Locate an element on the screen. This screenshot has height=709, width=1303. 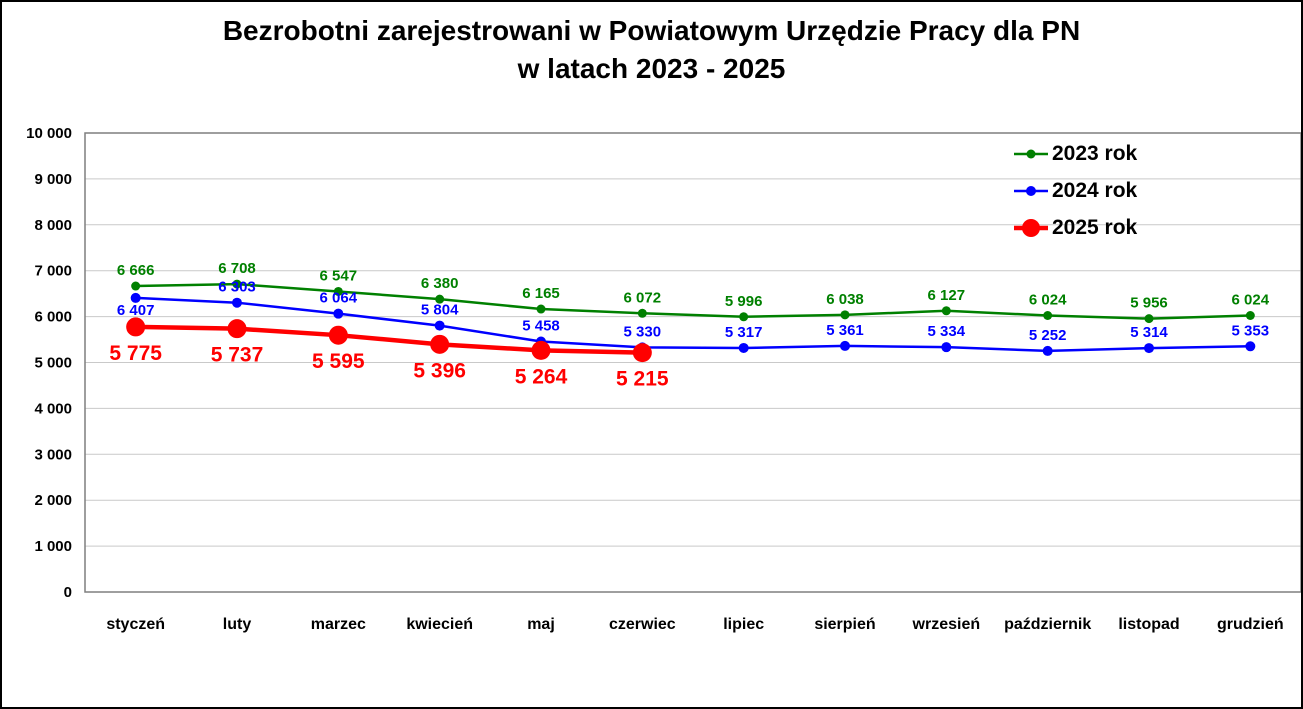
x-axis-tick-label: styczeń is located at coordinates (135, 624).